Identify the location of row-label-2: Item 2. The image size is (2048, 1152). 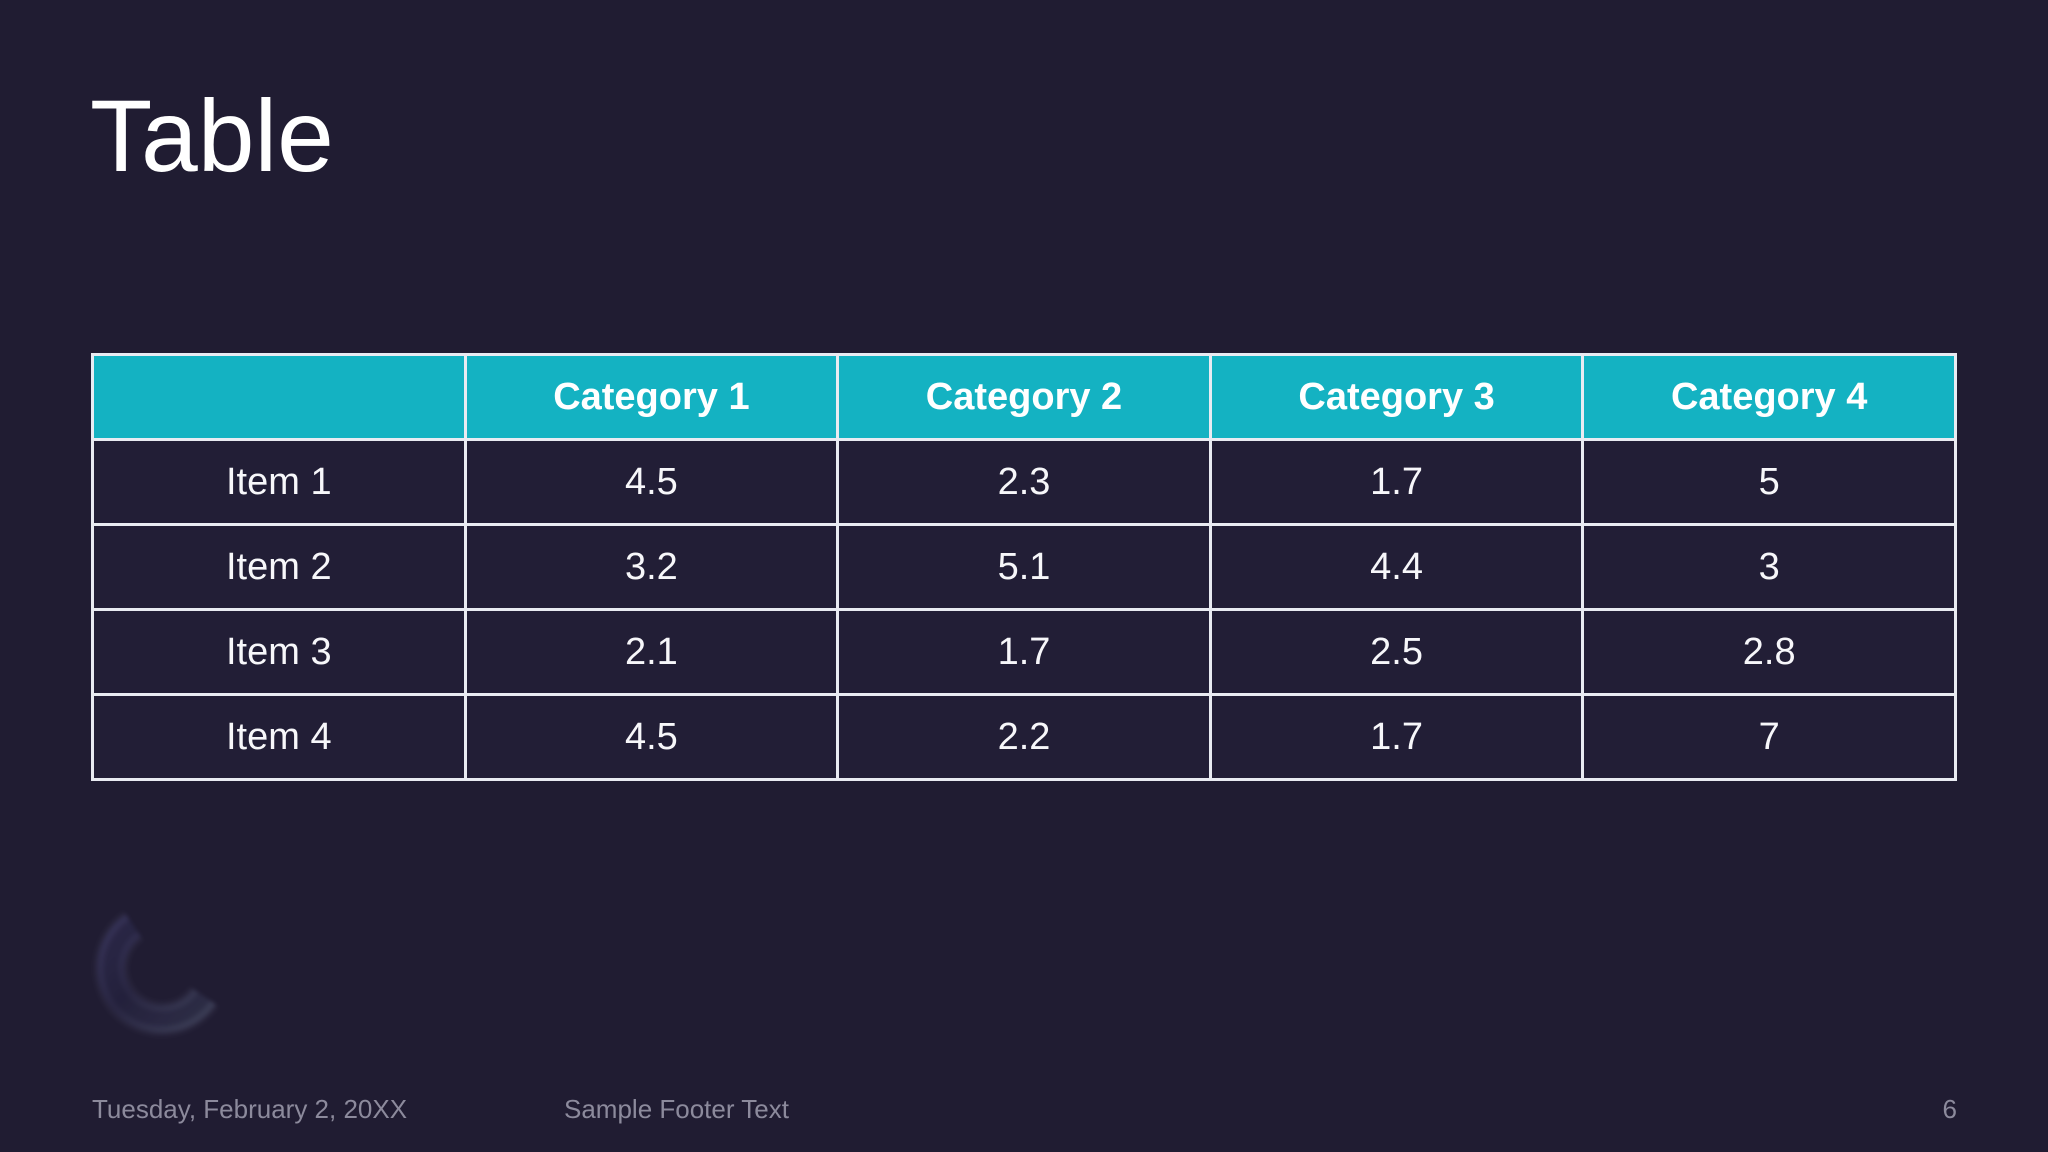
(279, 567).